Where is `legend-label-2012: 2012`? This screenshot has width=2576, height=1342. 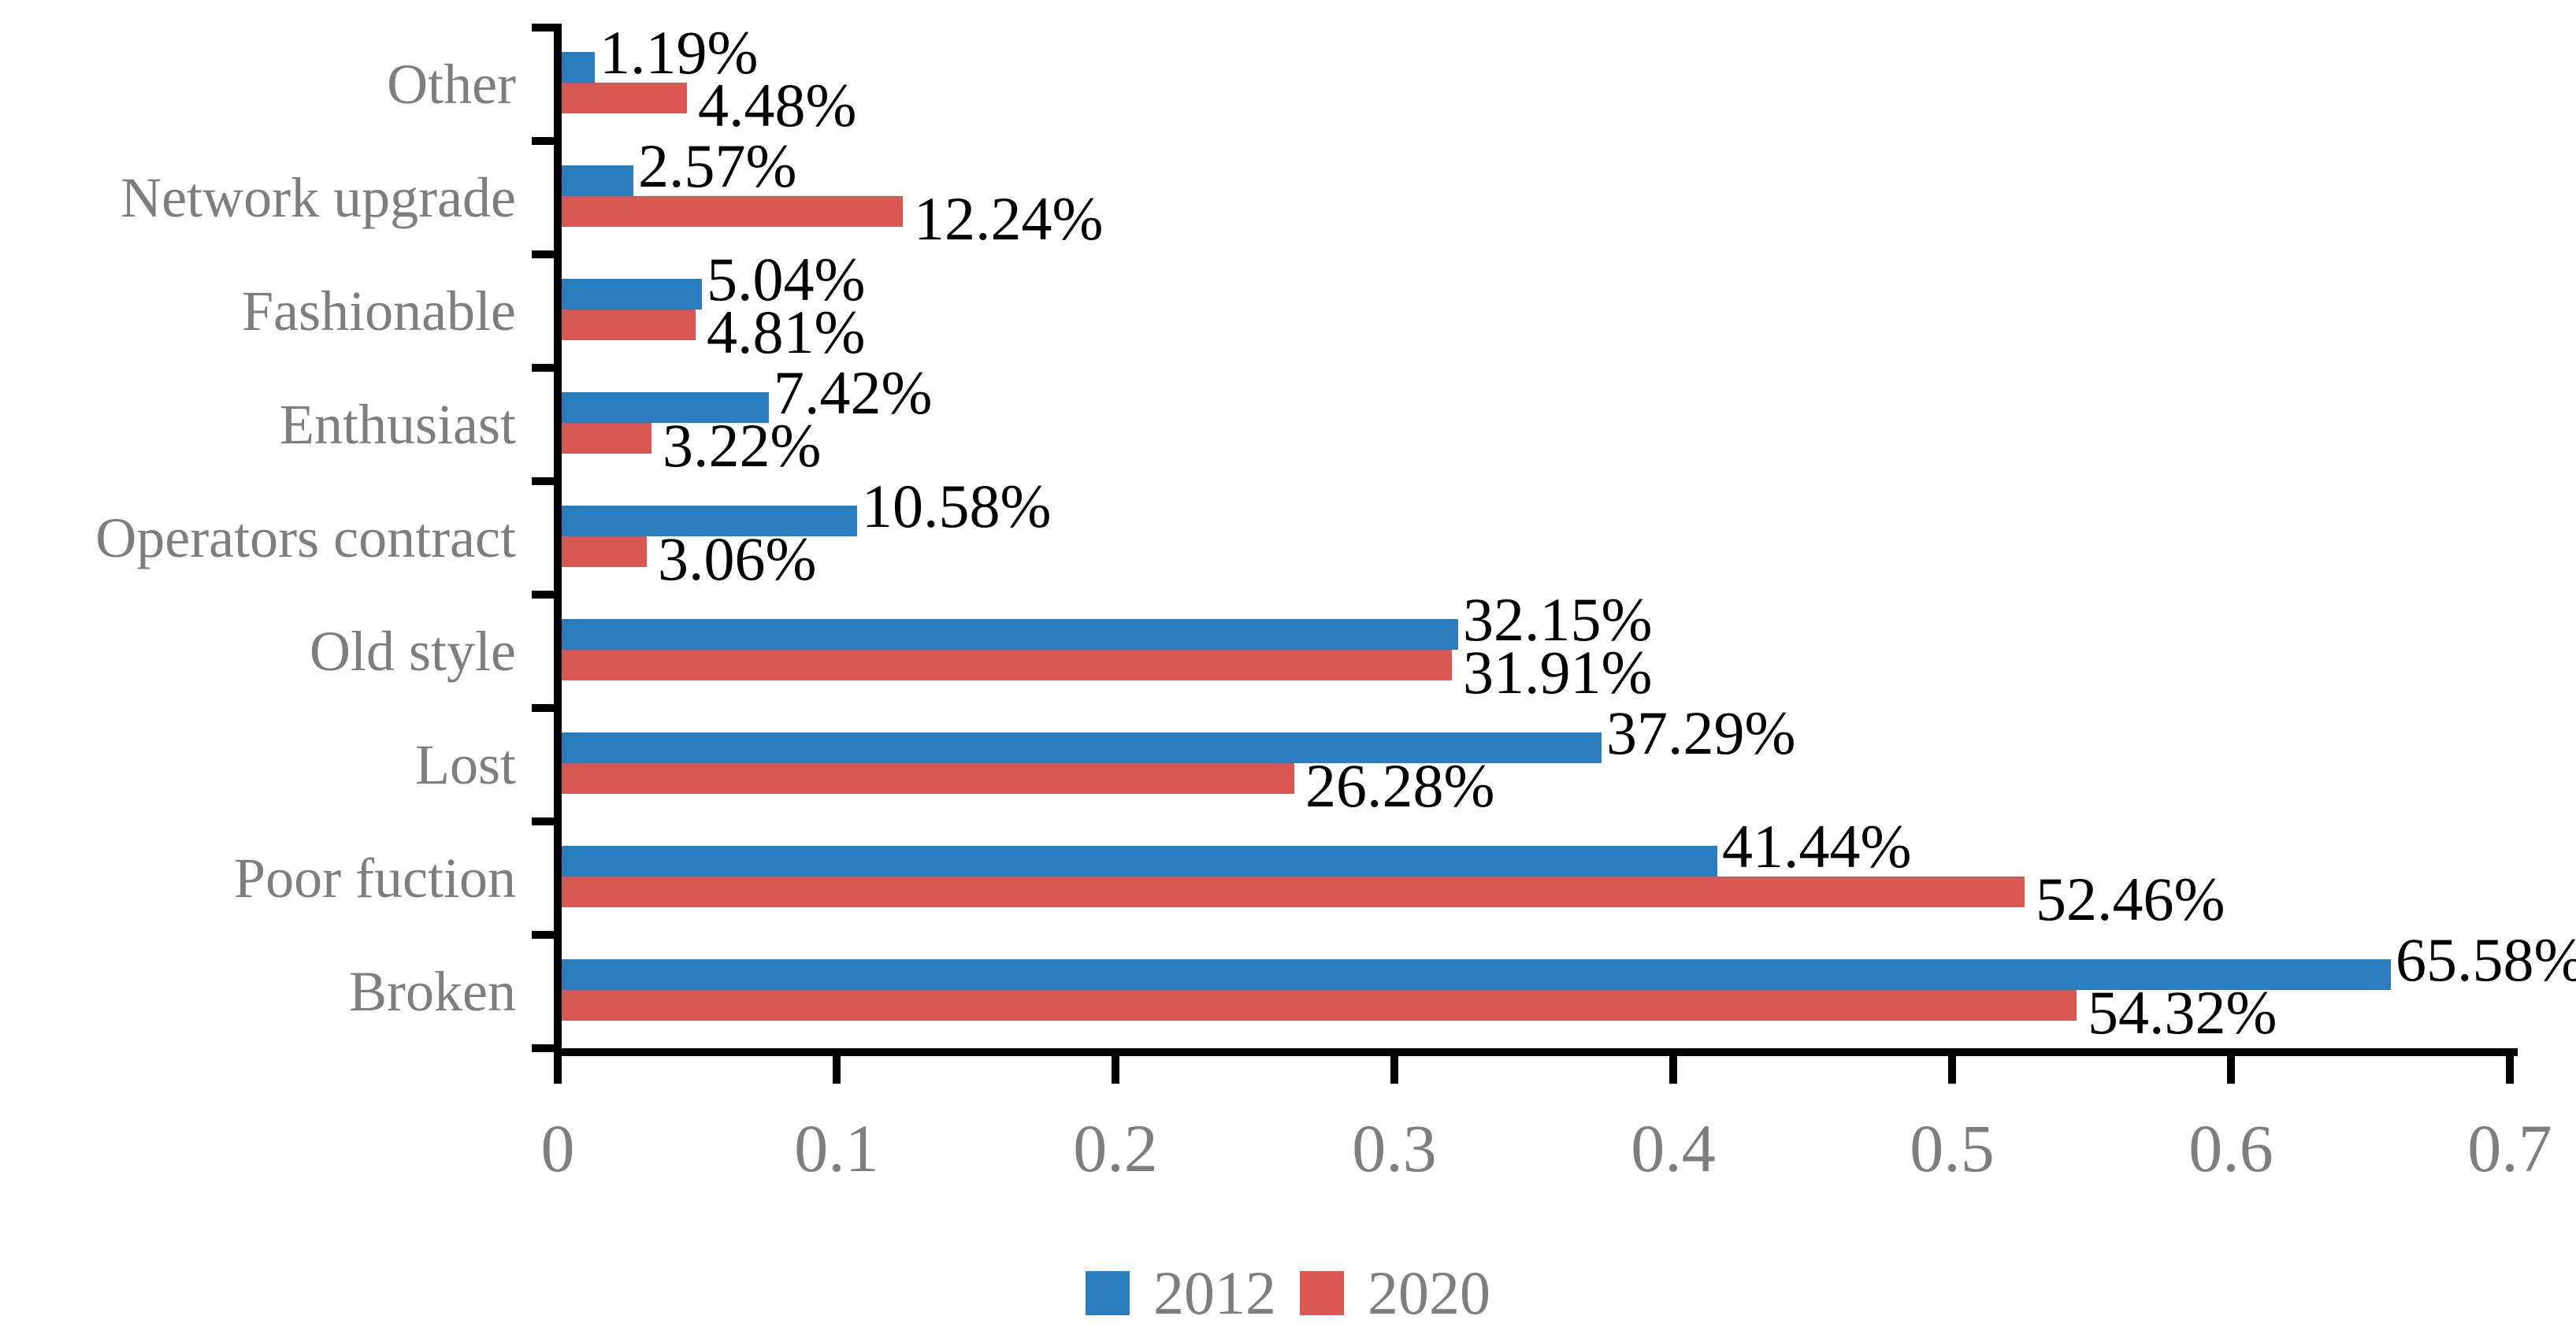 legend-label-2012: 2012 is located at coordinates (1214, 1293).